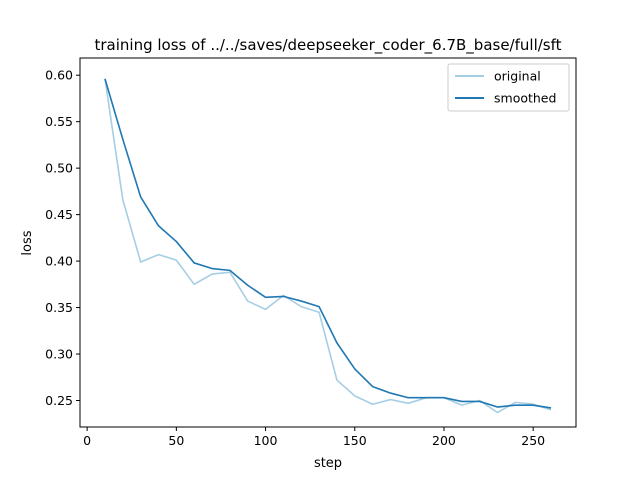 The image size is (640, 480). I want to click on x-tick-label: 0, so click(87, 440).